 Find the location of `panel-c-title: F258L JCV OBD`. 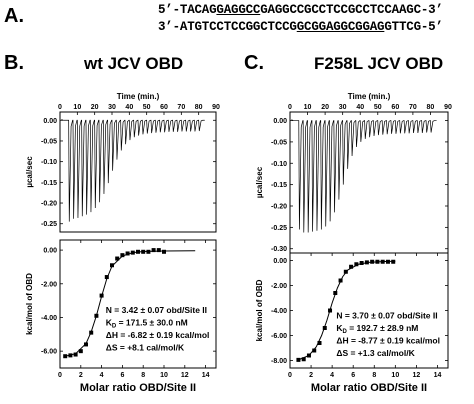

panel-c-title: F258L JCV OBD is located at coordinates (379, 63).